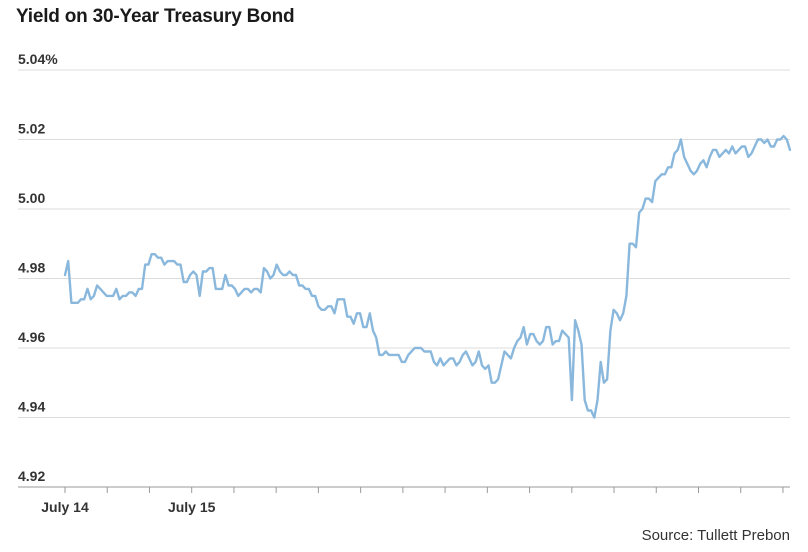 This screenshot has width=808, height=552. Describe the element at coordinates (192, 507) in the screenshot. I see `x-tick-label: July 15` at that location.